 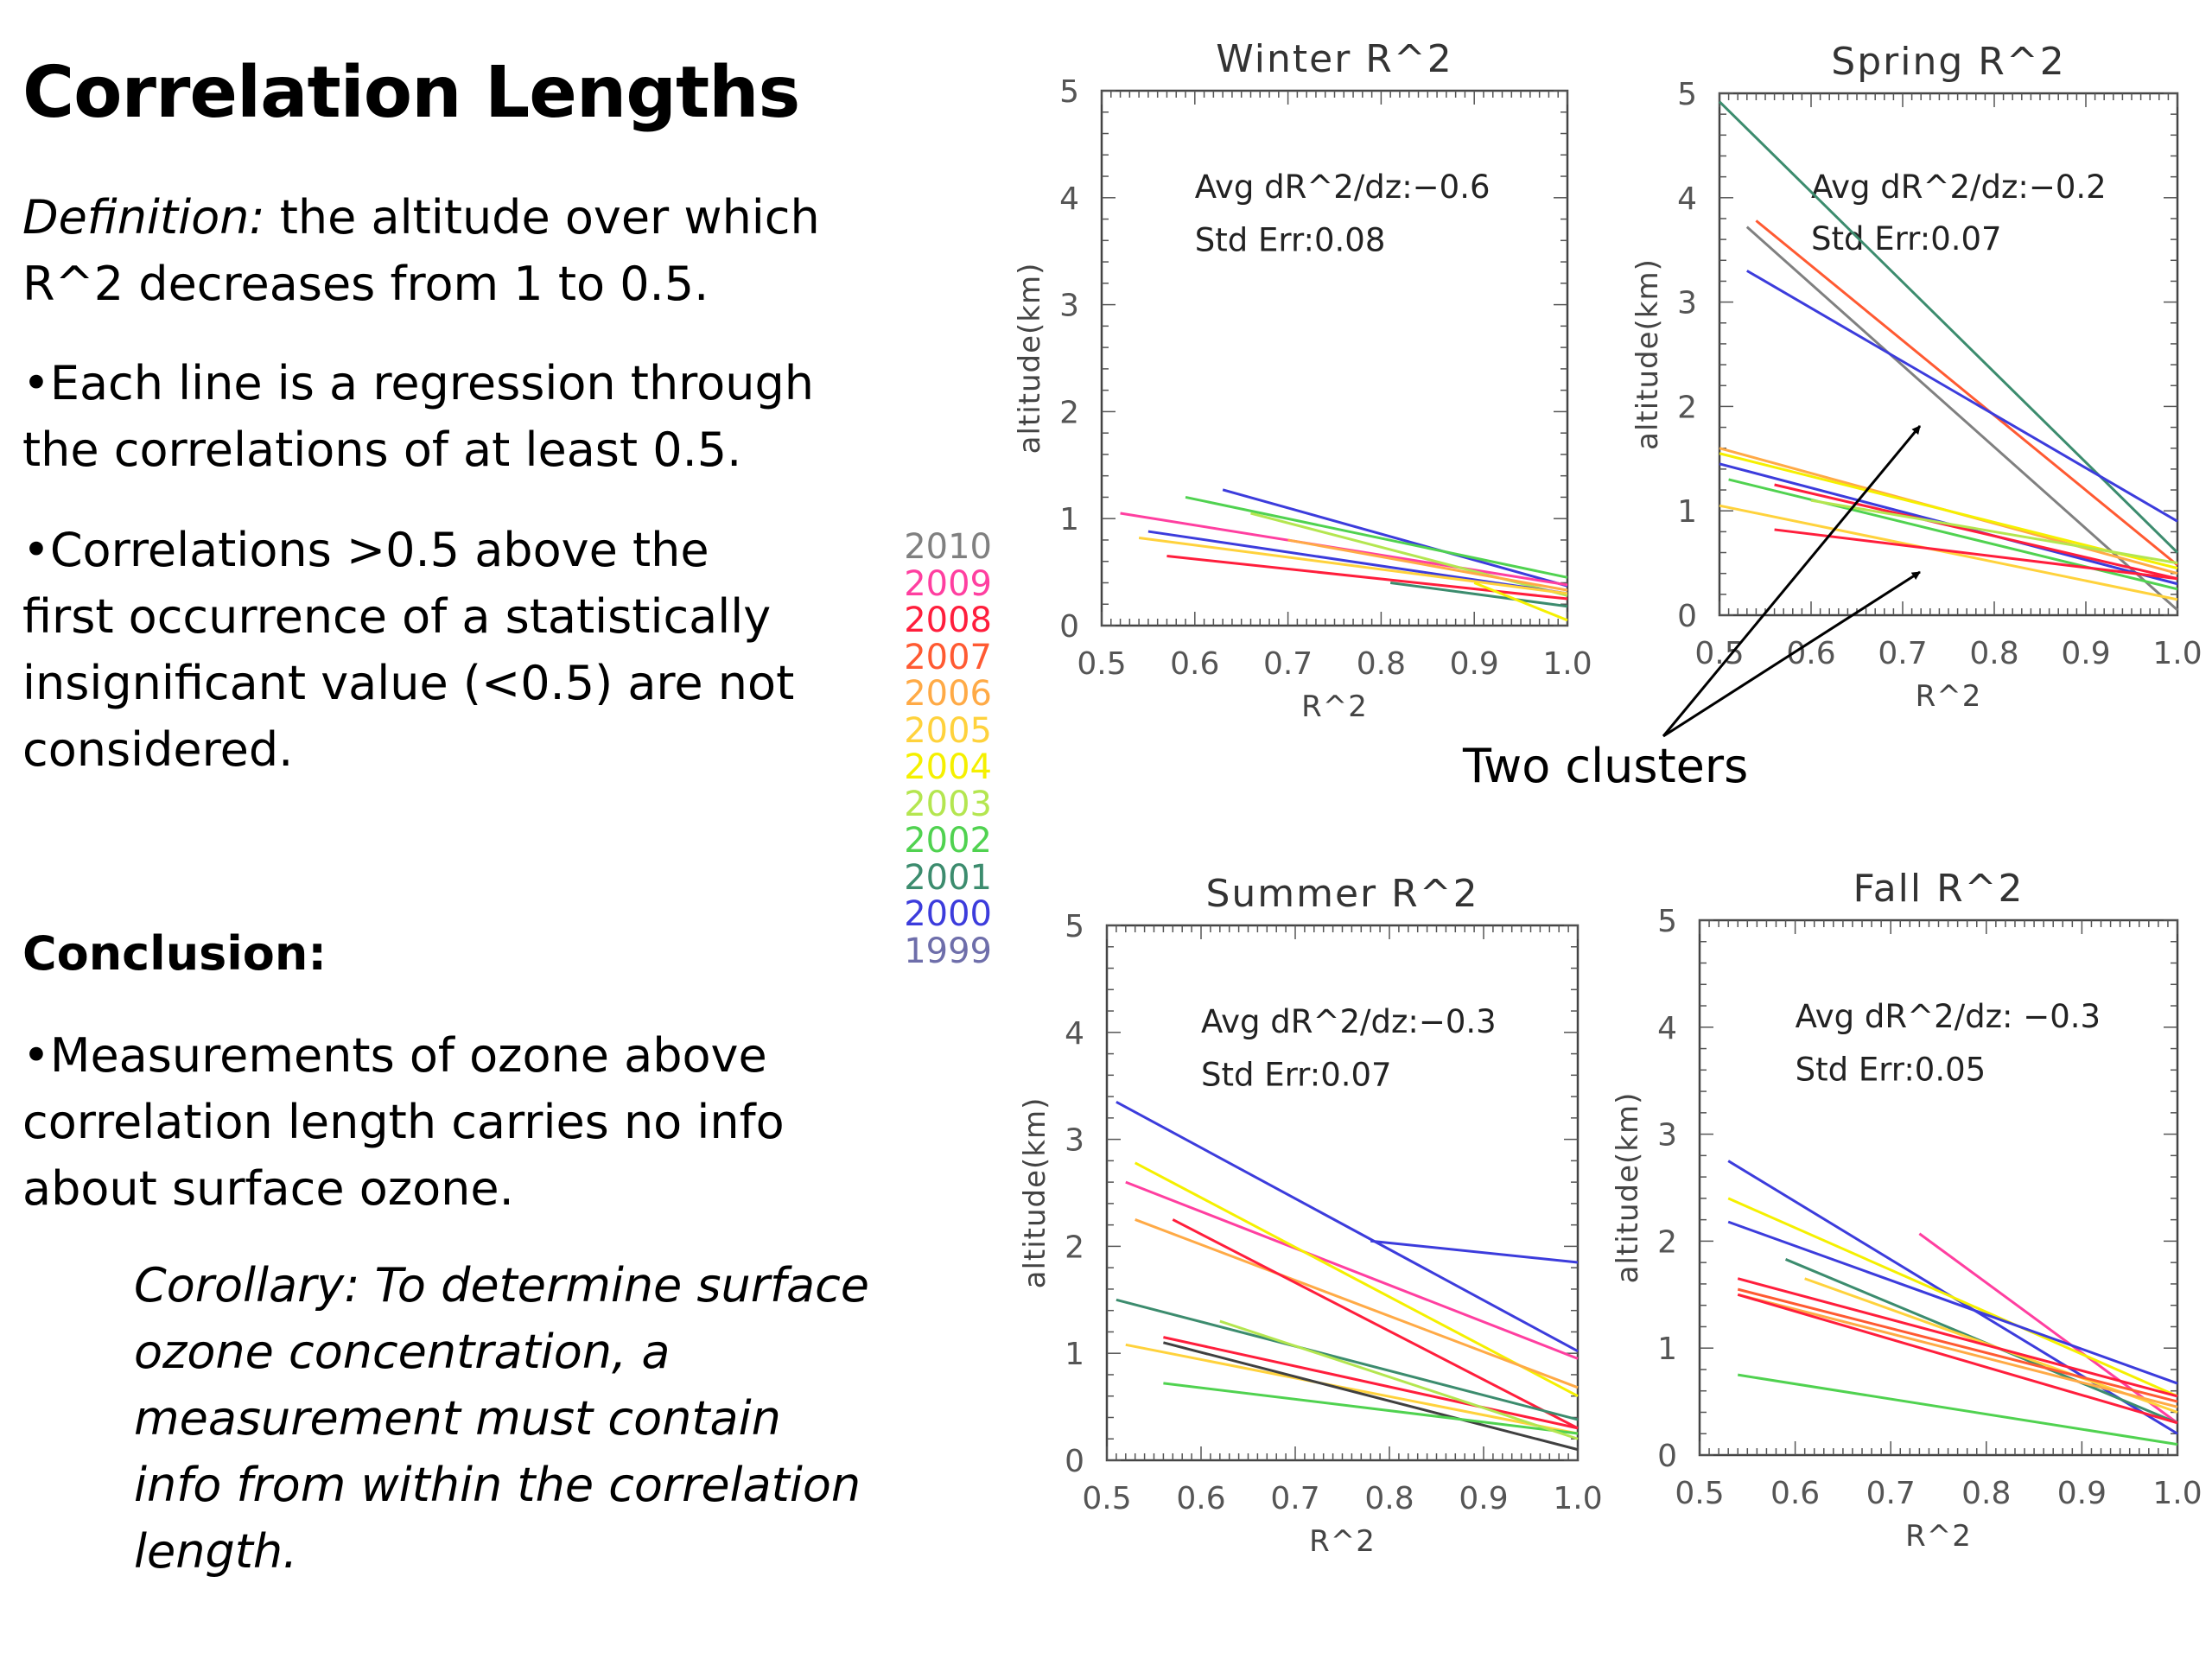 What do you see at coordinates (948, 730) in the screenshot?
I see `legend-year-2005: 2005` at bounding box center [948, 730].